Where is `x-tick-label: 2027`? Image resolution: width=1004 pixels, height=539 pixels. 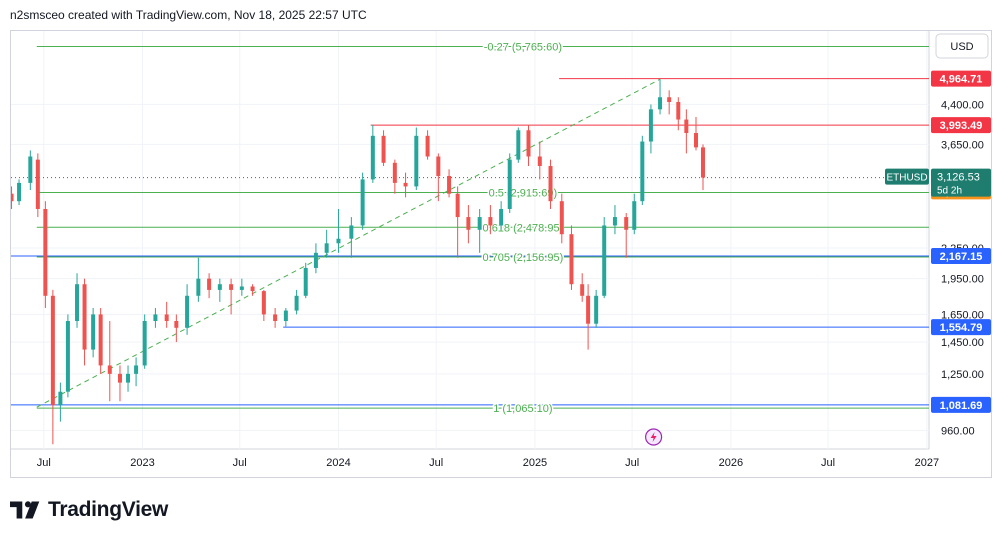
x-tick-label: 2027 is located at coordinates (927, 463).